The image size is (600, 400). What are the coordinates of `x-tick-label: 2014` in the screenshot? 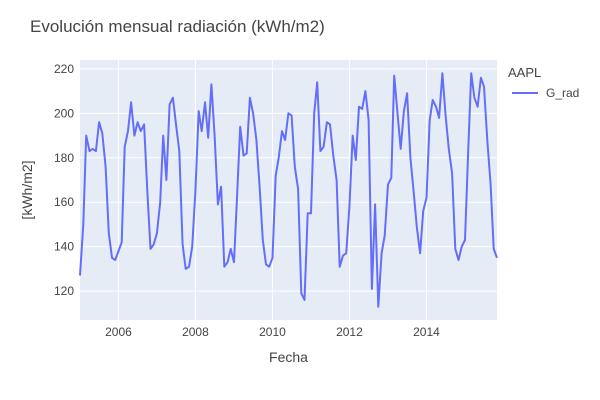 It's located at (426, 332).